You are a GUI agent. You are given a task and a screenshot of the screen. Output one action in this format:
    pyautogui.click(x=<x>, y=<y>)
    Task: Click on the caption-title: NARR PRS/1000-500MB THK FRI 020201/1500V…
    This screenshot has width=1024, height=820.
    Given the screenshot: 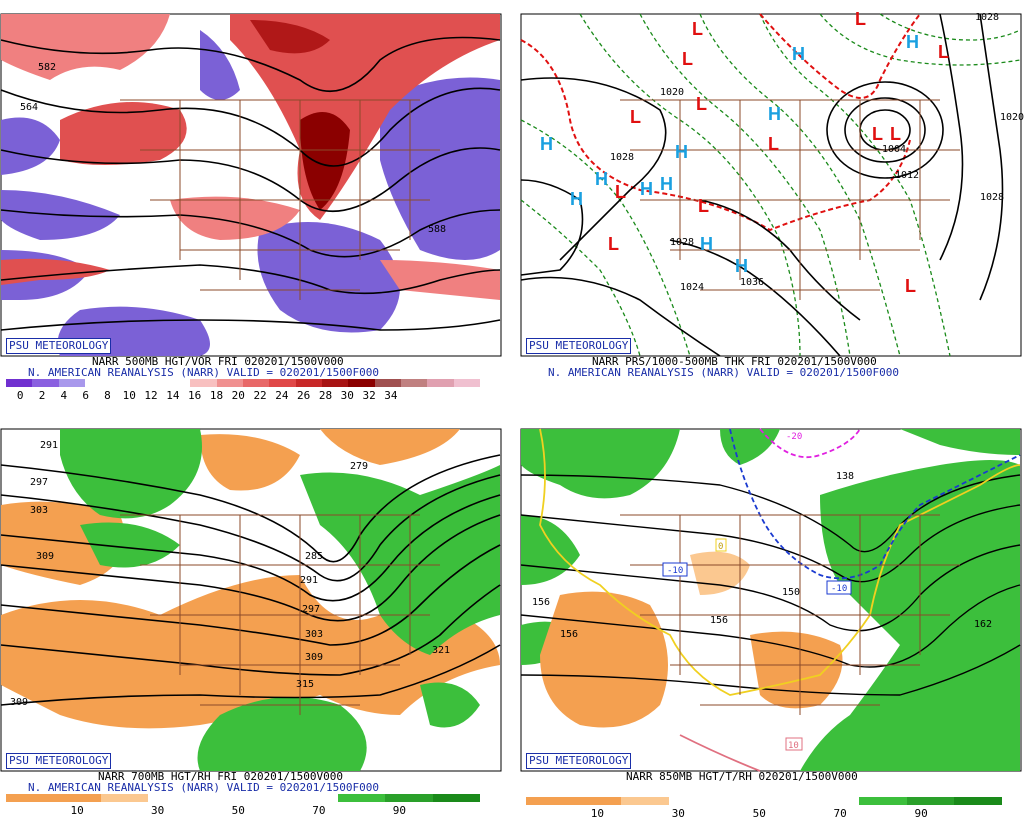 What is the action you would take?
    pyautogui.click(x=734, y=361)
    